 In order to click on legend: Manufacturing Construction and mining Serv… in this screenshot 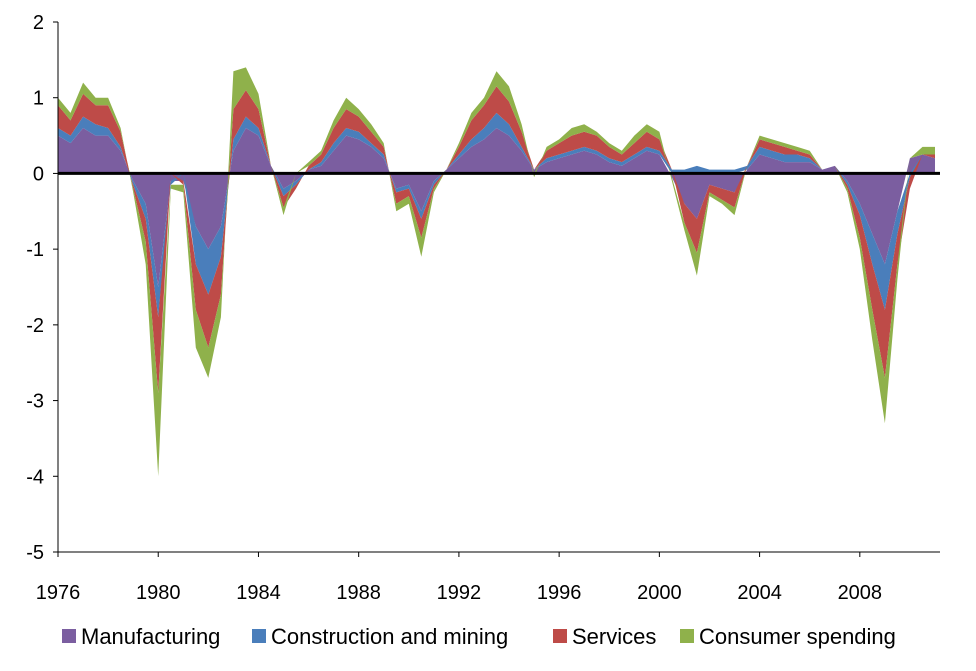, I will do `click(479, 636)`.